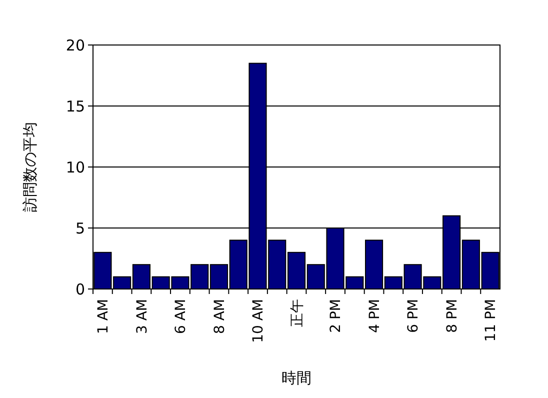 The image size is (548, 398). What do you see at coordinates (75, 106) in the screenshot?
I see `y-tick-label: 15` at bounding box center [75, 106].